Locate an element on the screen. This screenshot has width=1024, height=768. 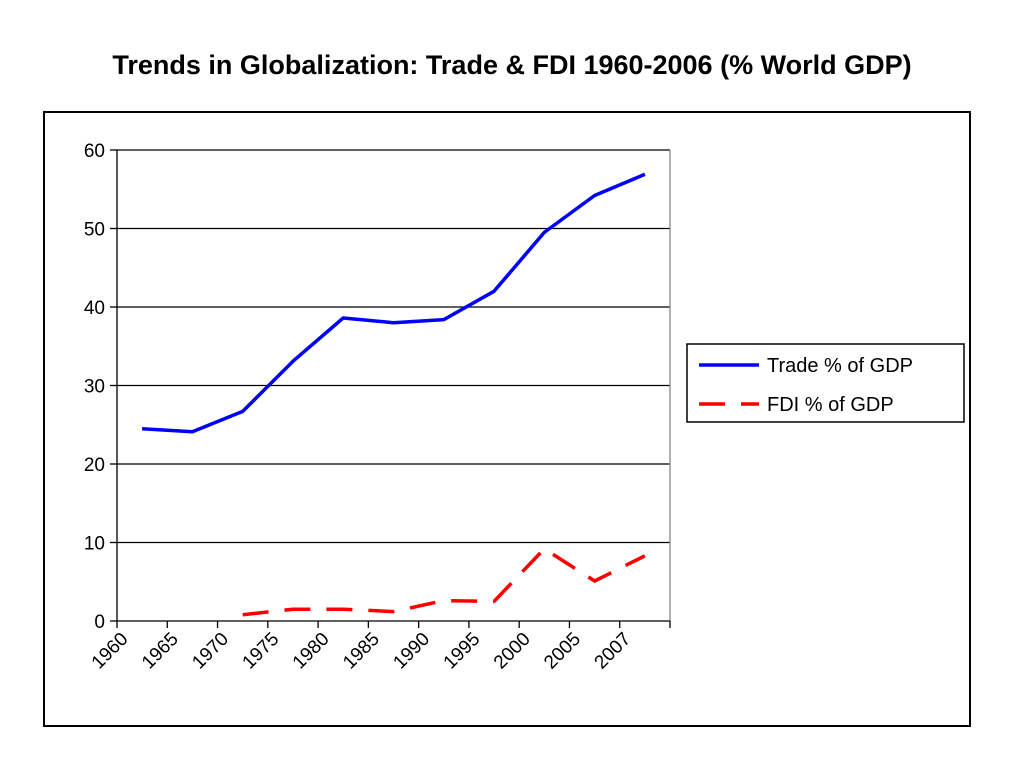
x-tick-label-1995: 1995 is located at coordinates (462, 651).